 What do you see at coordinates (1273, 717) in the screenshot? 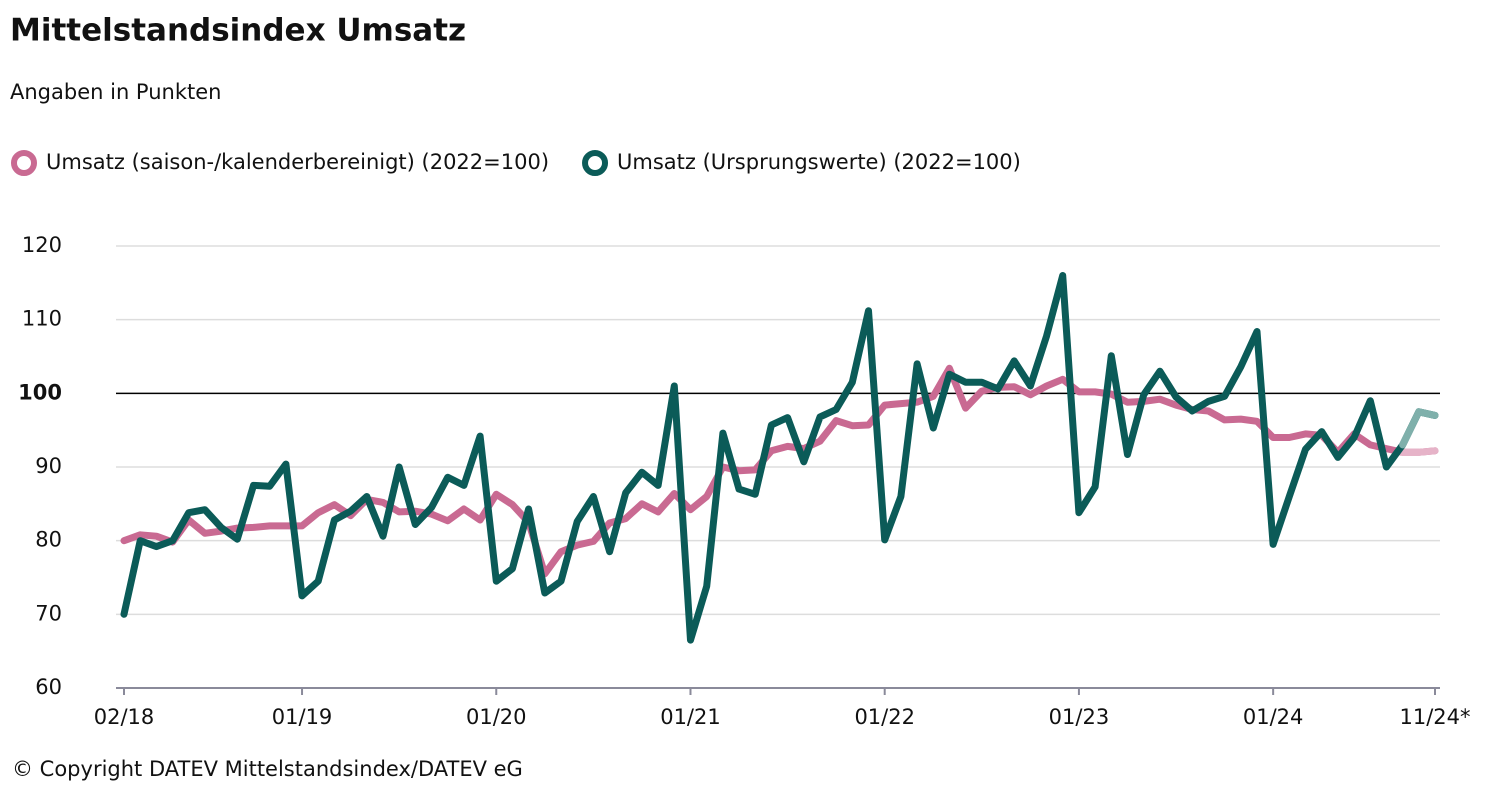
I see `x-tick-label: 01/24` at bounding box center [1273, 717].